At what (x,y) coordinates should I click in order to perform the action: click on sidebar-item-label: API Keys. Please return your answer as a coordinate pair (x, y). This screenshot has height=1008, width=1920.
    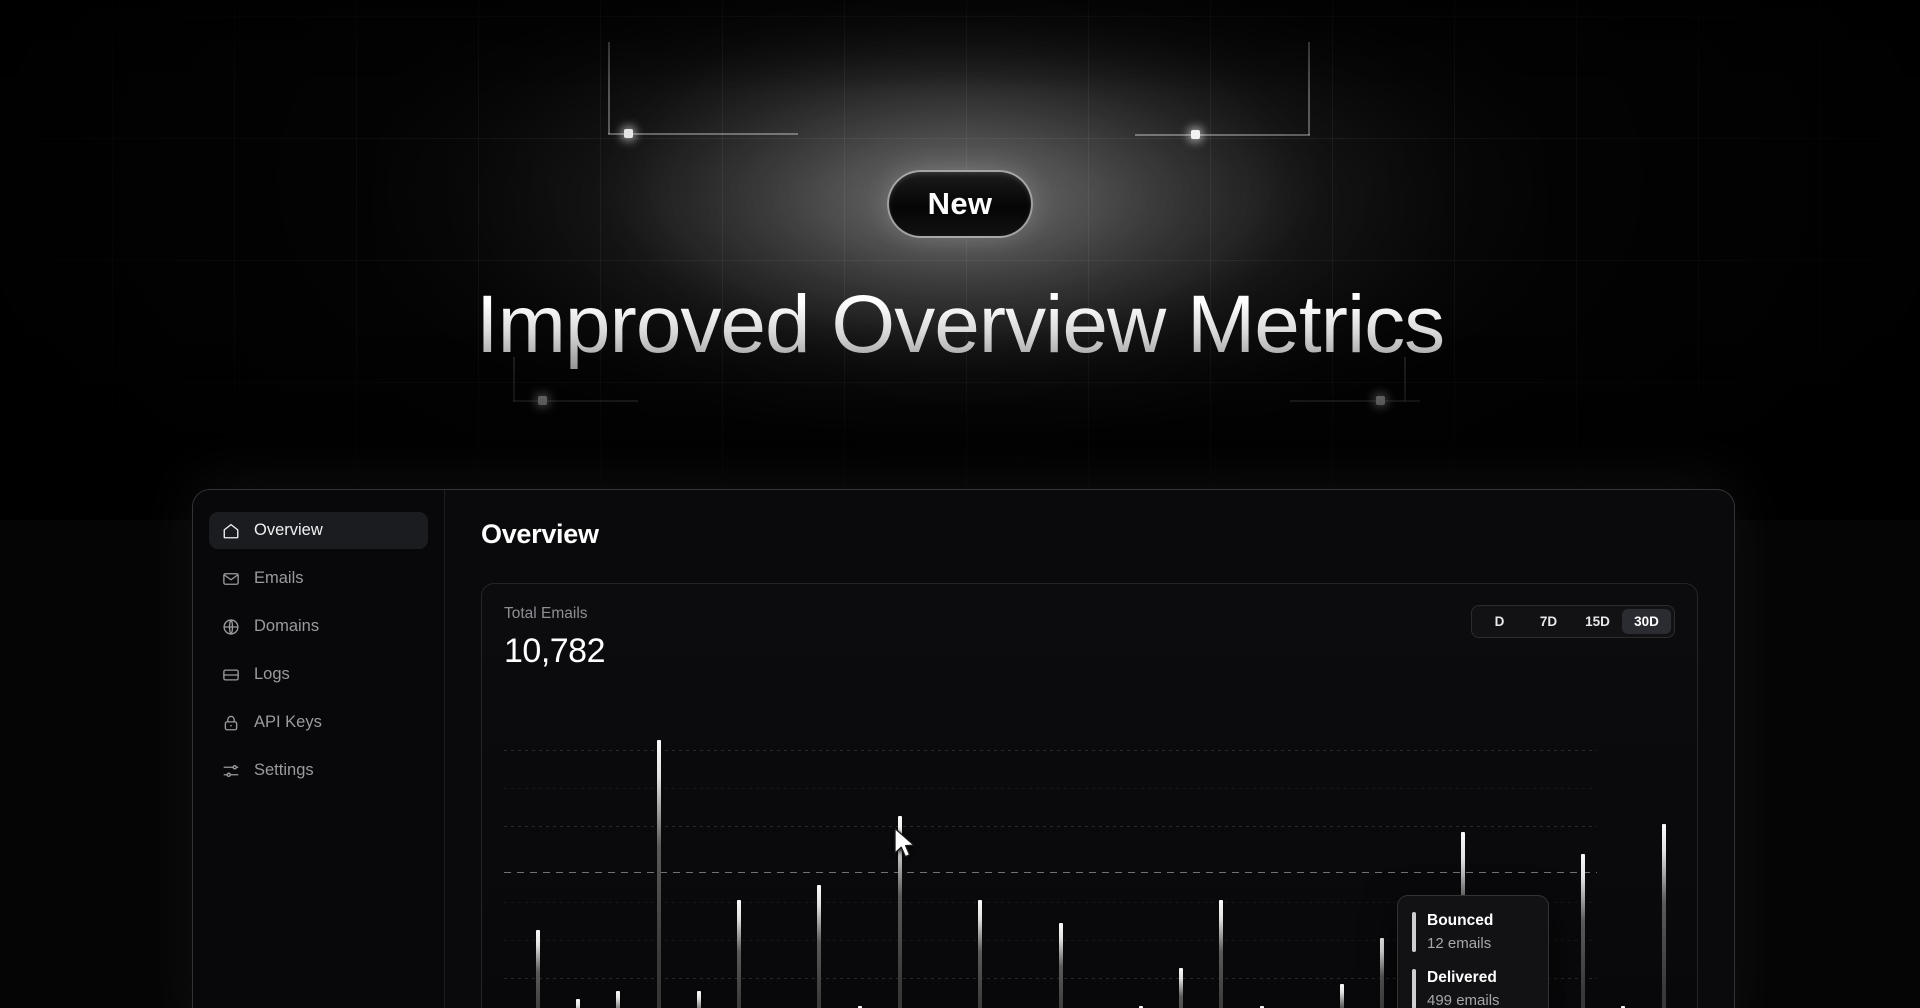
    Looking at the image, I should click on (288, 722).